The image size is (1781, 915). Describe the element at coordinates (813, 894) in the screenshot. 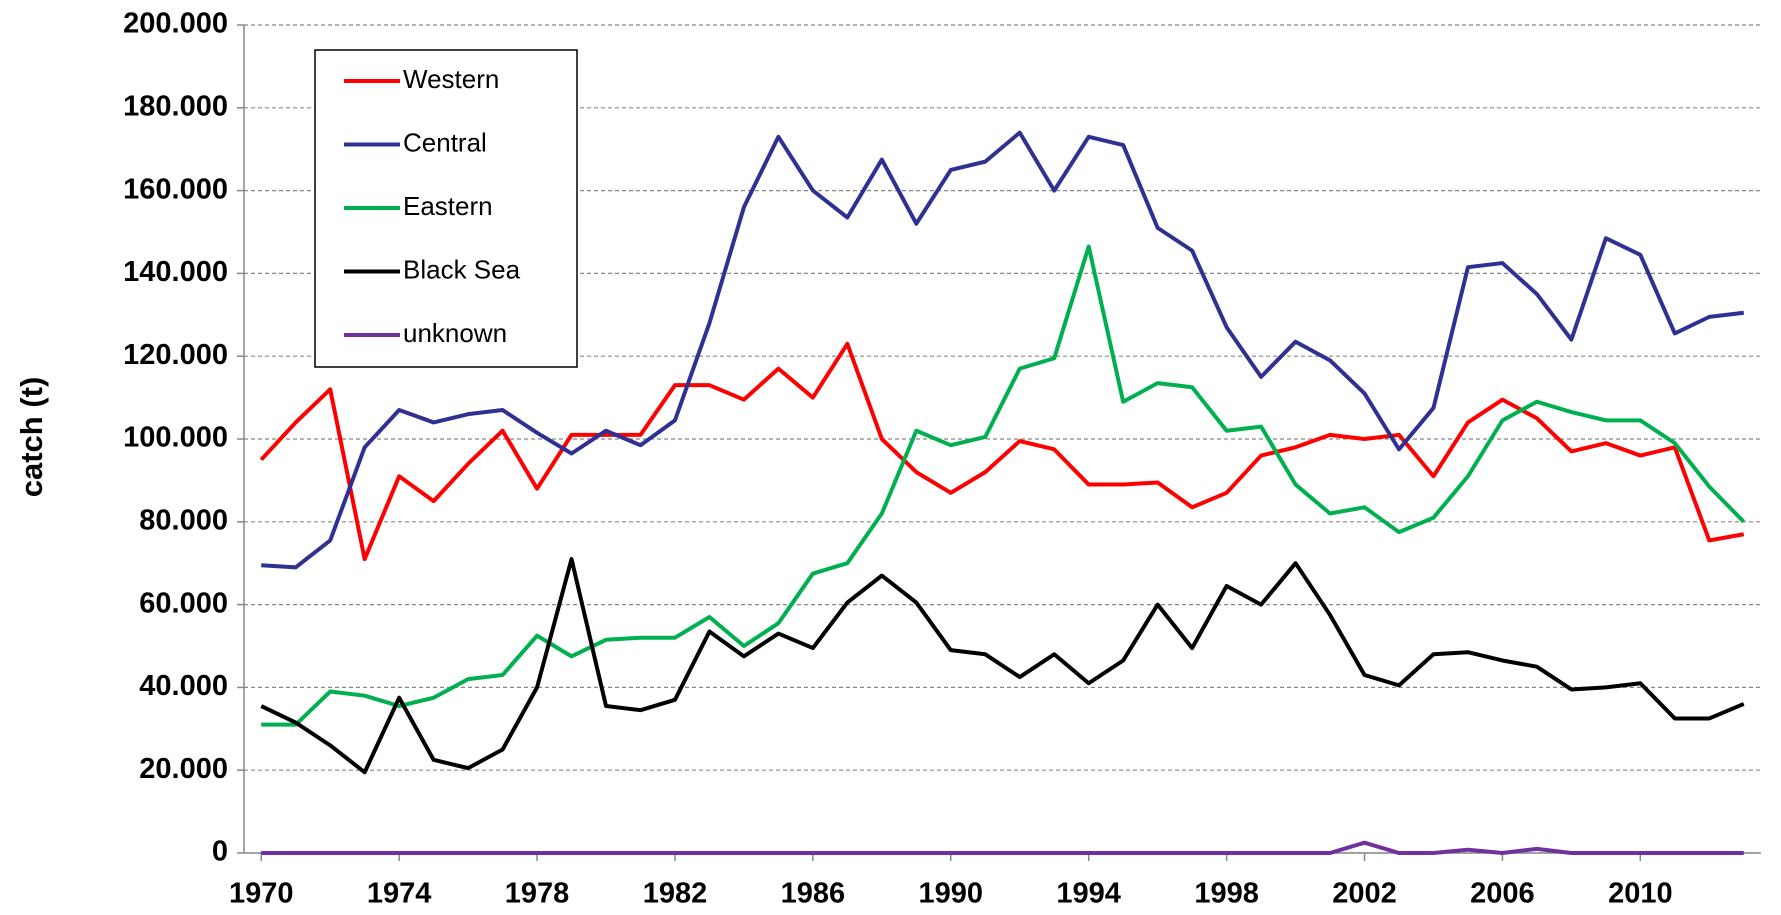

I see `x-tick-label: 1986` at that location.